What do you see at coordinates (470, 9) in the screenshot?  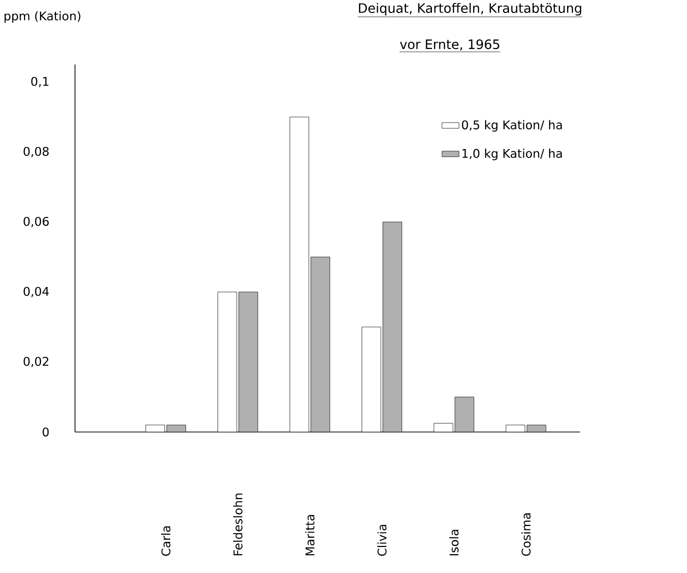 I see `chart-title: Deiquat, Kartoffeln, Krautabtötung` at bounding box center [470, 9].